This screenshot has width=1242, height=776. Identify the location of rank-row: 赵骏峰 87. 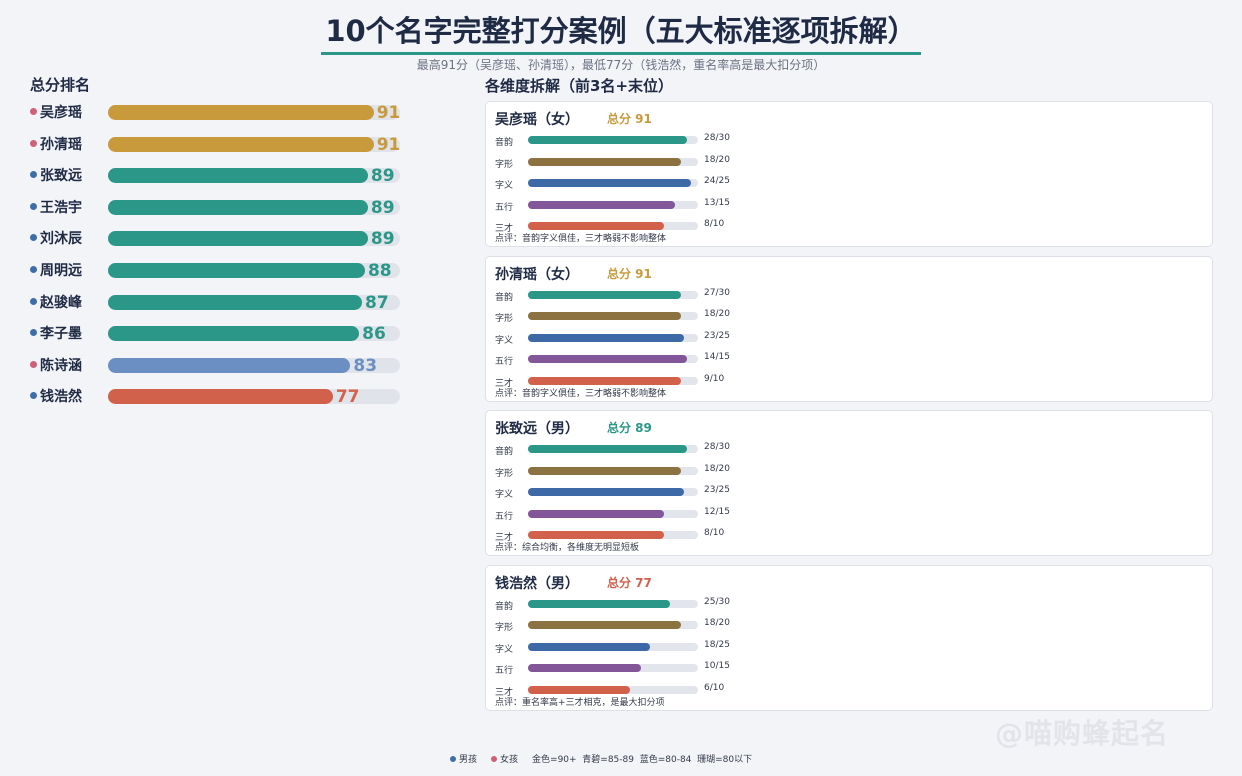
(220, 302).